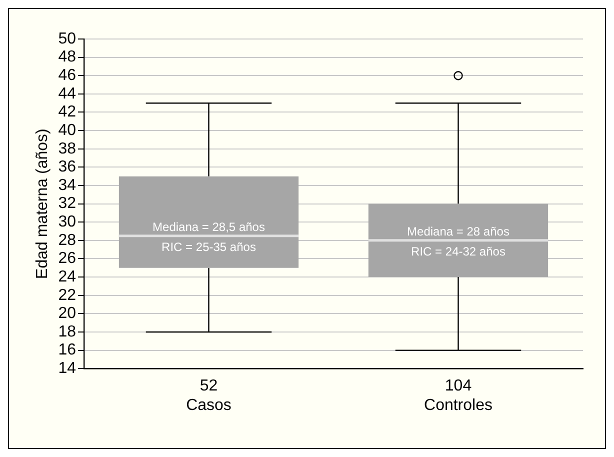  Describe the element at coordinates (67, 313) in the screenshot. I see `y-tick-label: 20` at that location.